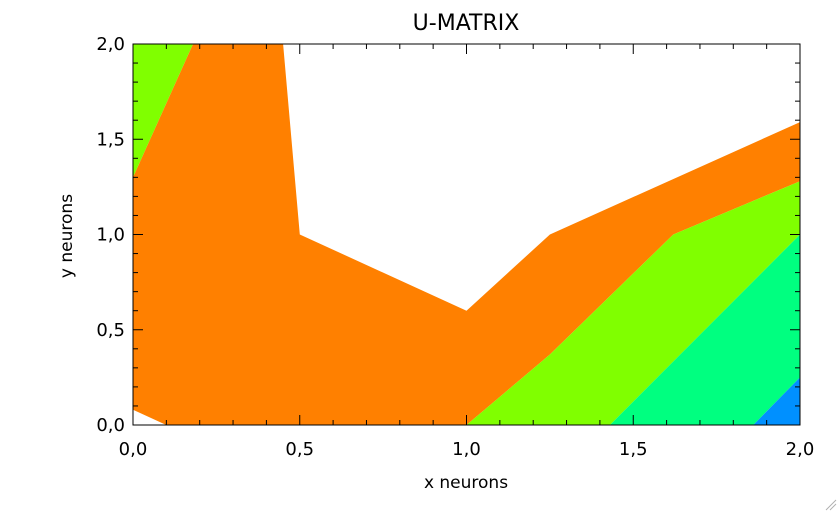  What do you see at coordinates (110, 330) in the screenshot?
I see `y-tick-label: 0,5` at bounding box center [110, 330].